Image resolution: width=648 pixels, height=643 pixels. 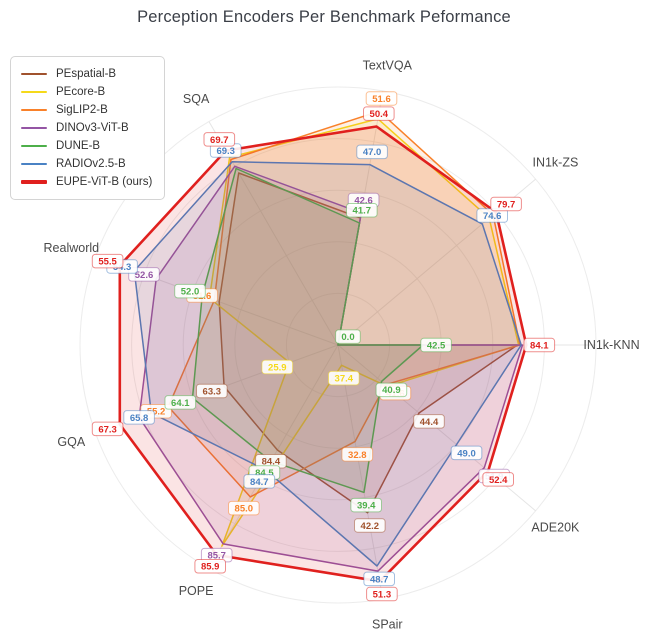 I want to click on legend-item-5: RADIOv2.5-B, so click(x=86, y=164).